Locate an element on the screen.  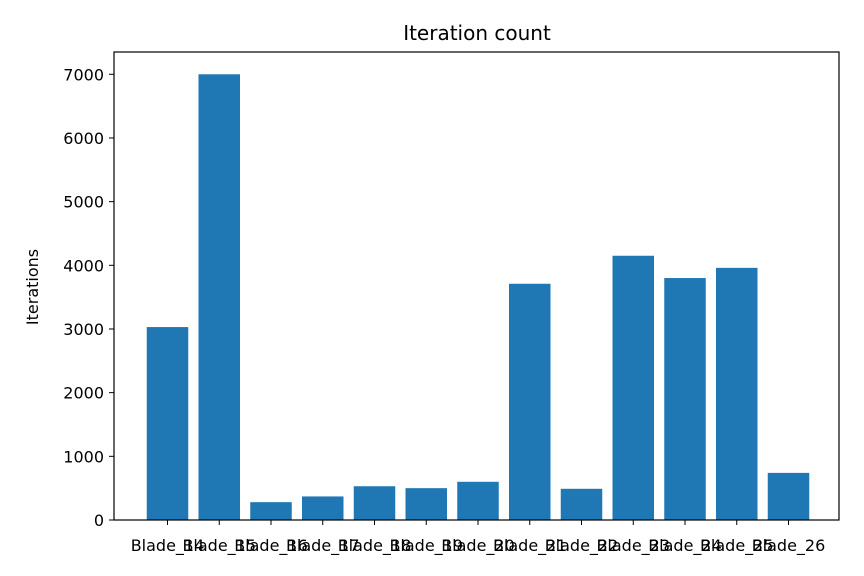
y-tick-label: 0 is located at coordinates (99, 520).